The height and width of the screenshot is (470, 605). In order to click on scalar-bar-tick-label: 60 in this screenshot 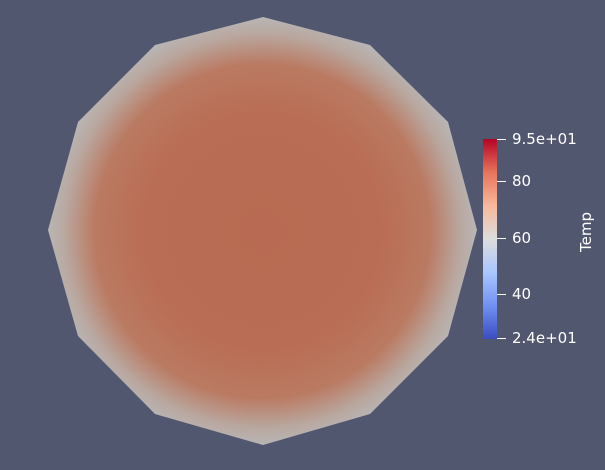, I will do `click(522, 237)`.